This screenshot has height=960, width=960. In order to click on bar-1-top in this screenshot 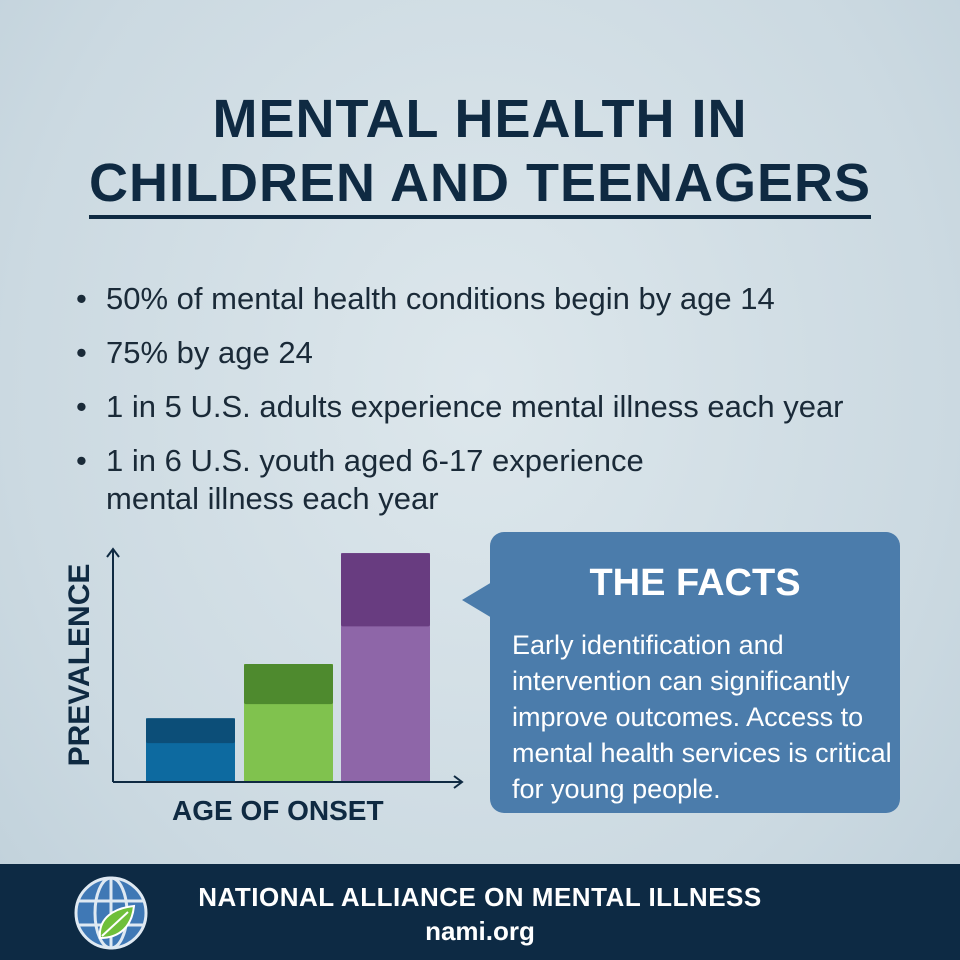, I will do `click(190, 731)`.